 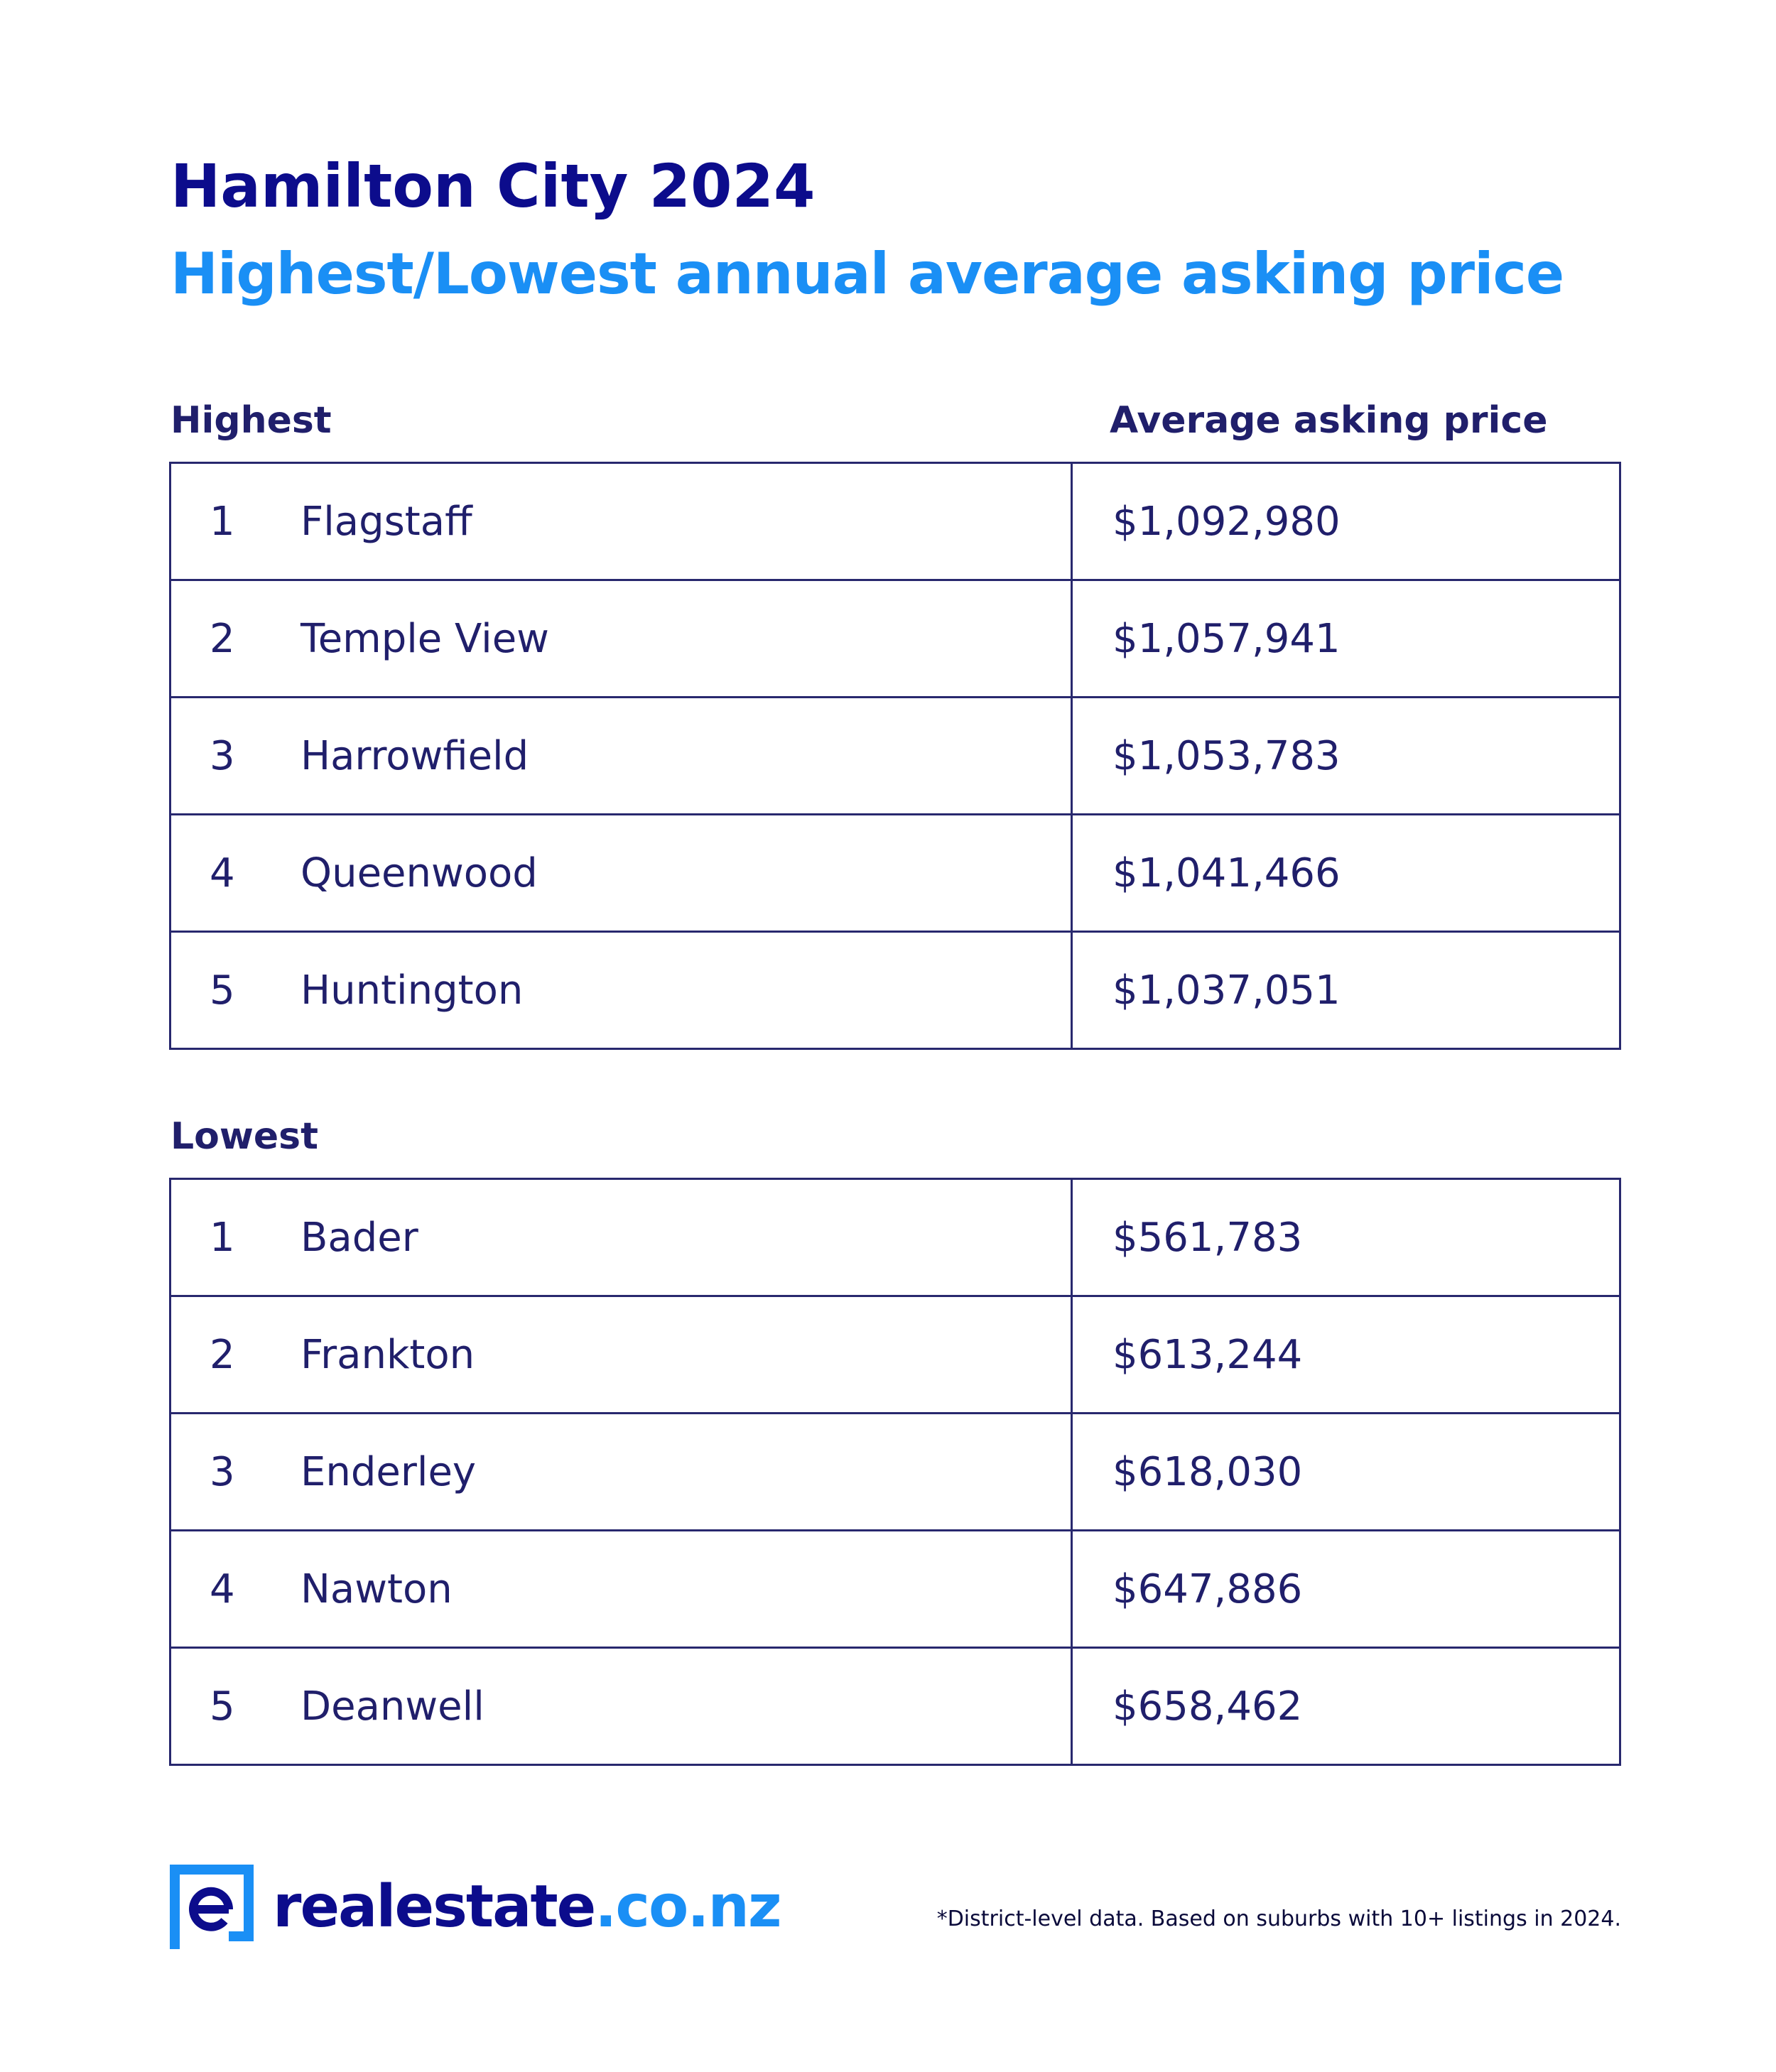 What do you see at coordinates (621, 521) in the screenshot?
I see `suburb-cell: 1 Flagstaff` at bounding box center [621, 521].